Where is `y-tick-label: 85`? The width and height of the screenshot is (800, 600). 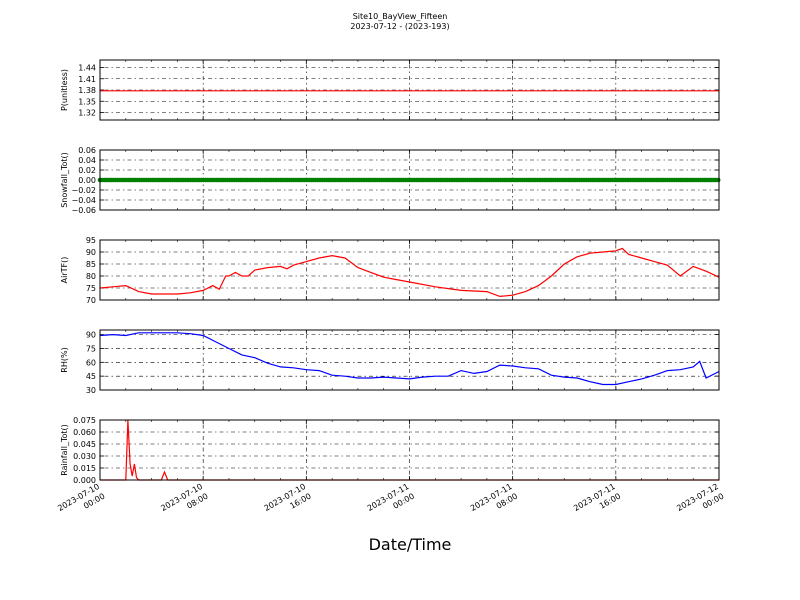
y-tick-label: 85 is located at coordinates (91, 264).